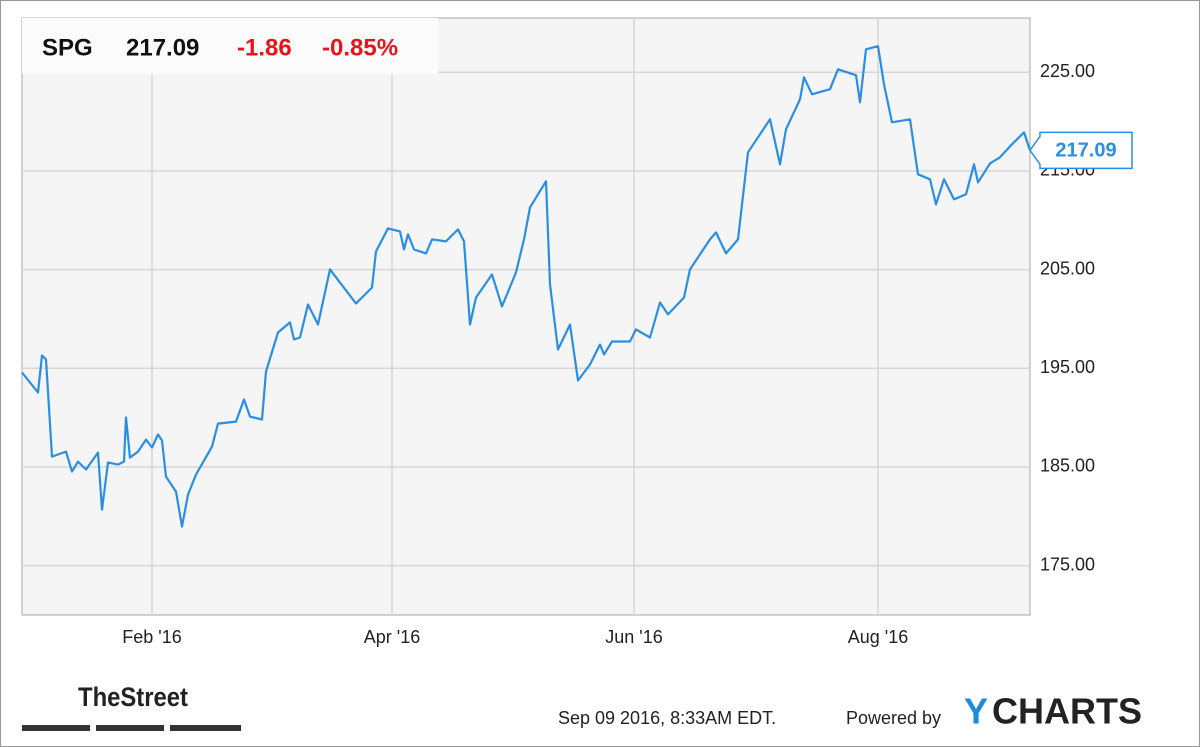 This screenshot has height=747, width=1200. I want to click on brand-name: CHARTS, so click(1067, 711).